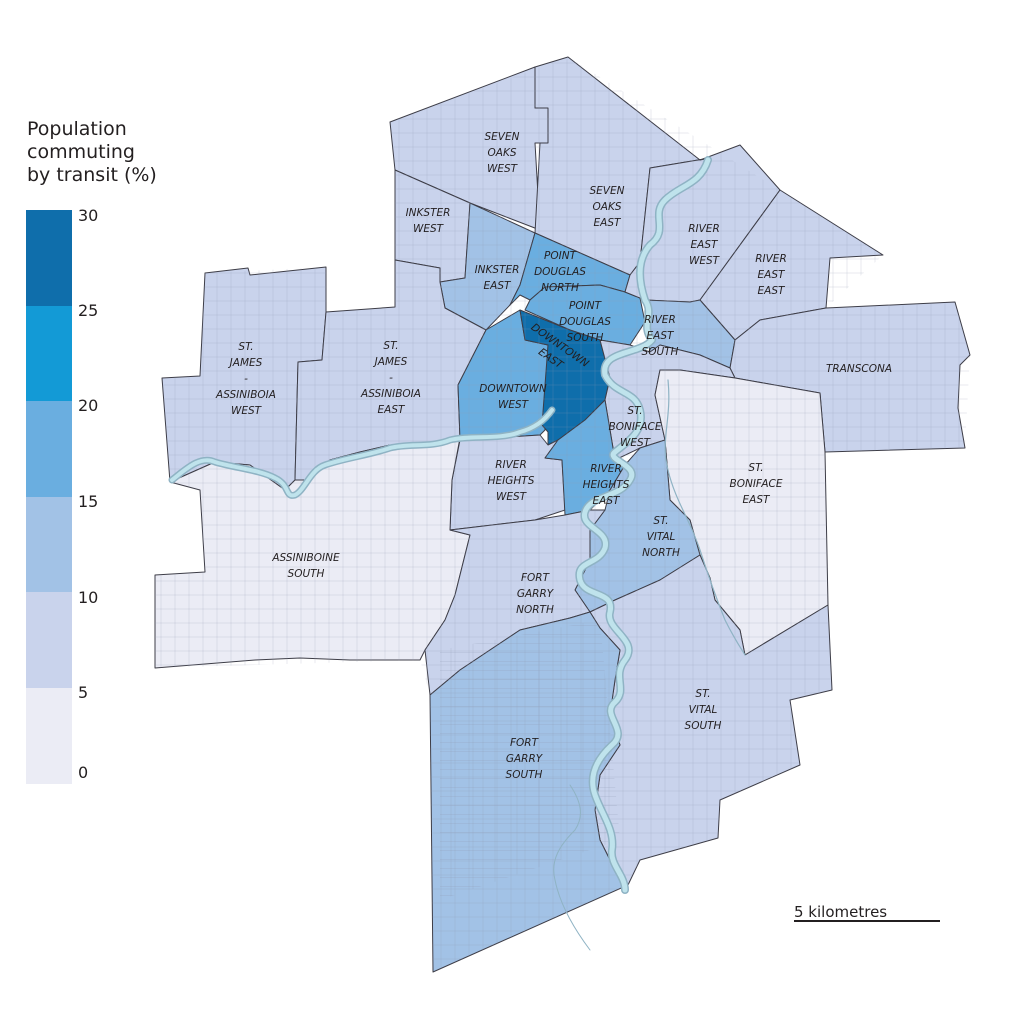 Image resolution: width=1024 pixels, height=1024 pixels. What do you see at coordinates (511, 481) in the screenshot?
I see `region-label-river-heights-west: RIVER HEIGHTS WEST` at bounding box center [511, 481].